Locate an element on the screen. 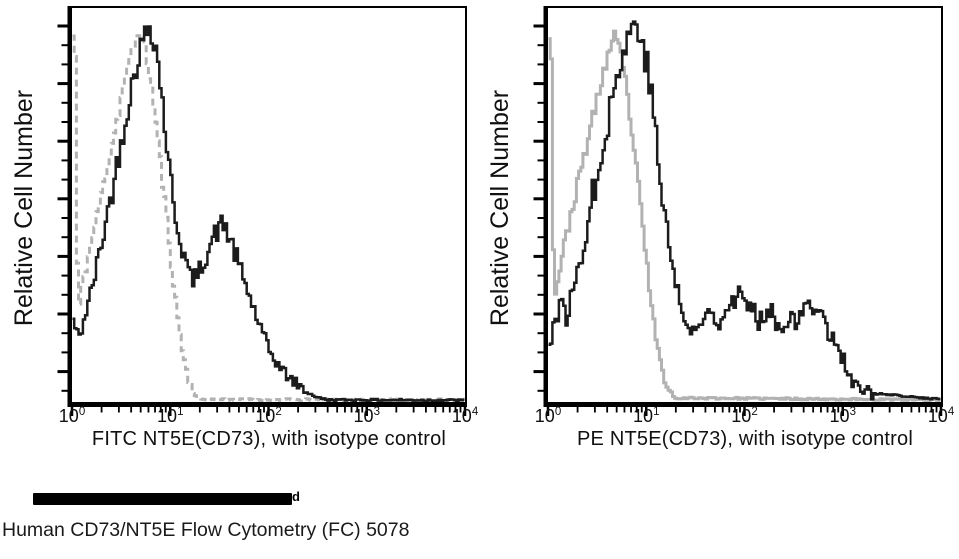 The image size is (959, 559). caption-text: Human CD73/NT5E Flow Cytometry (FC) 5078 is located at coordinates (206, 530).